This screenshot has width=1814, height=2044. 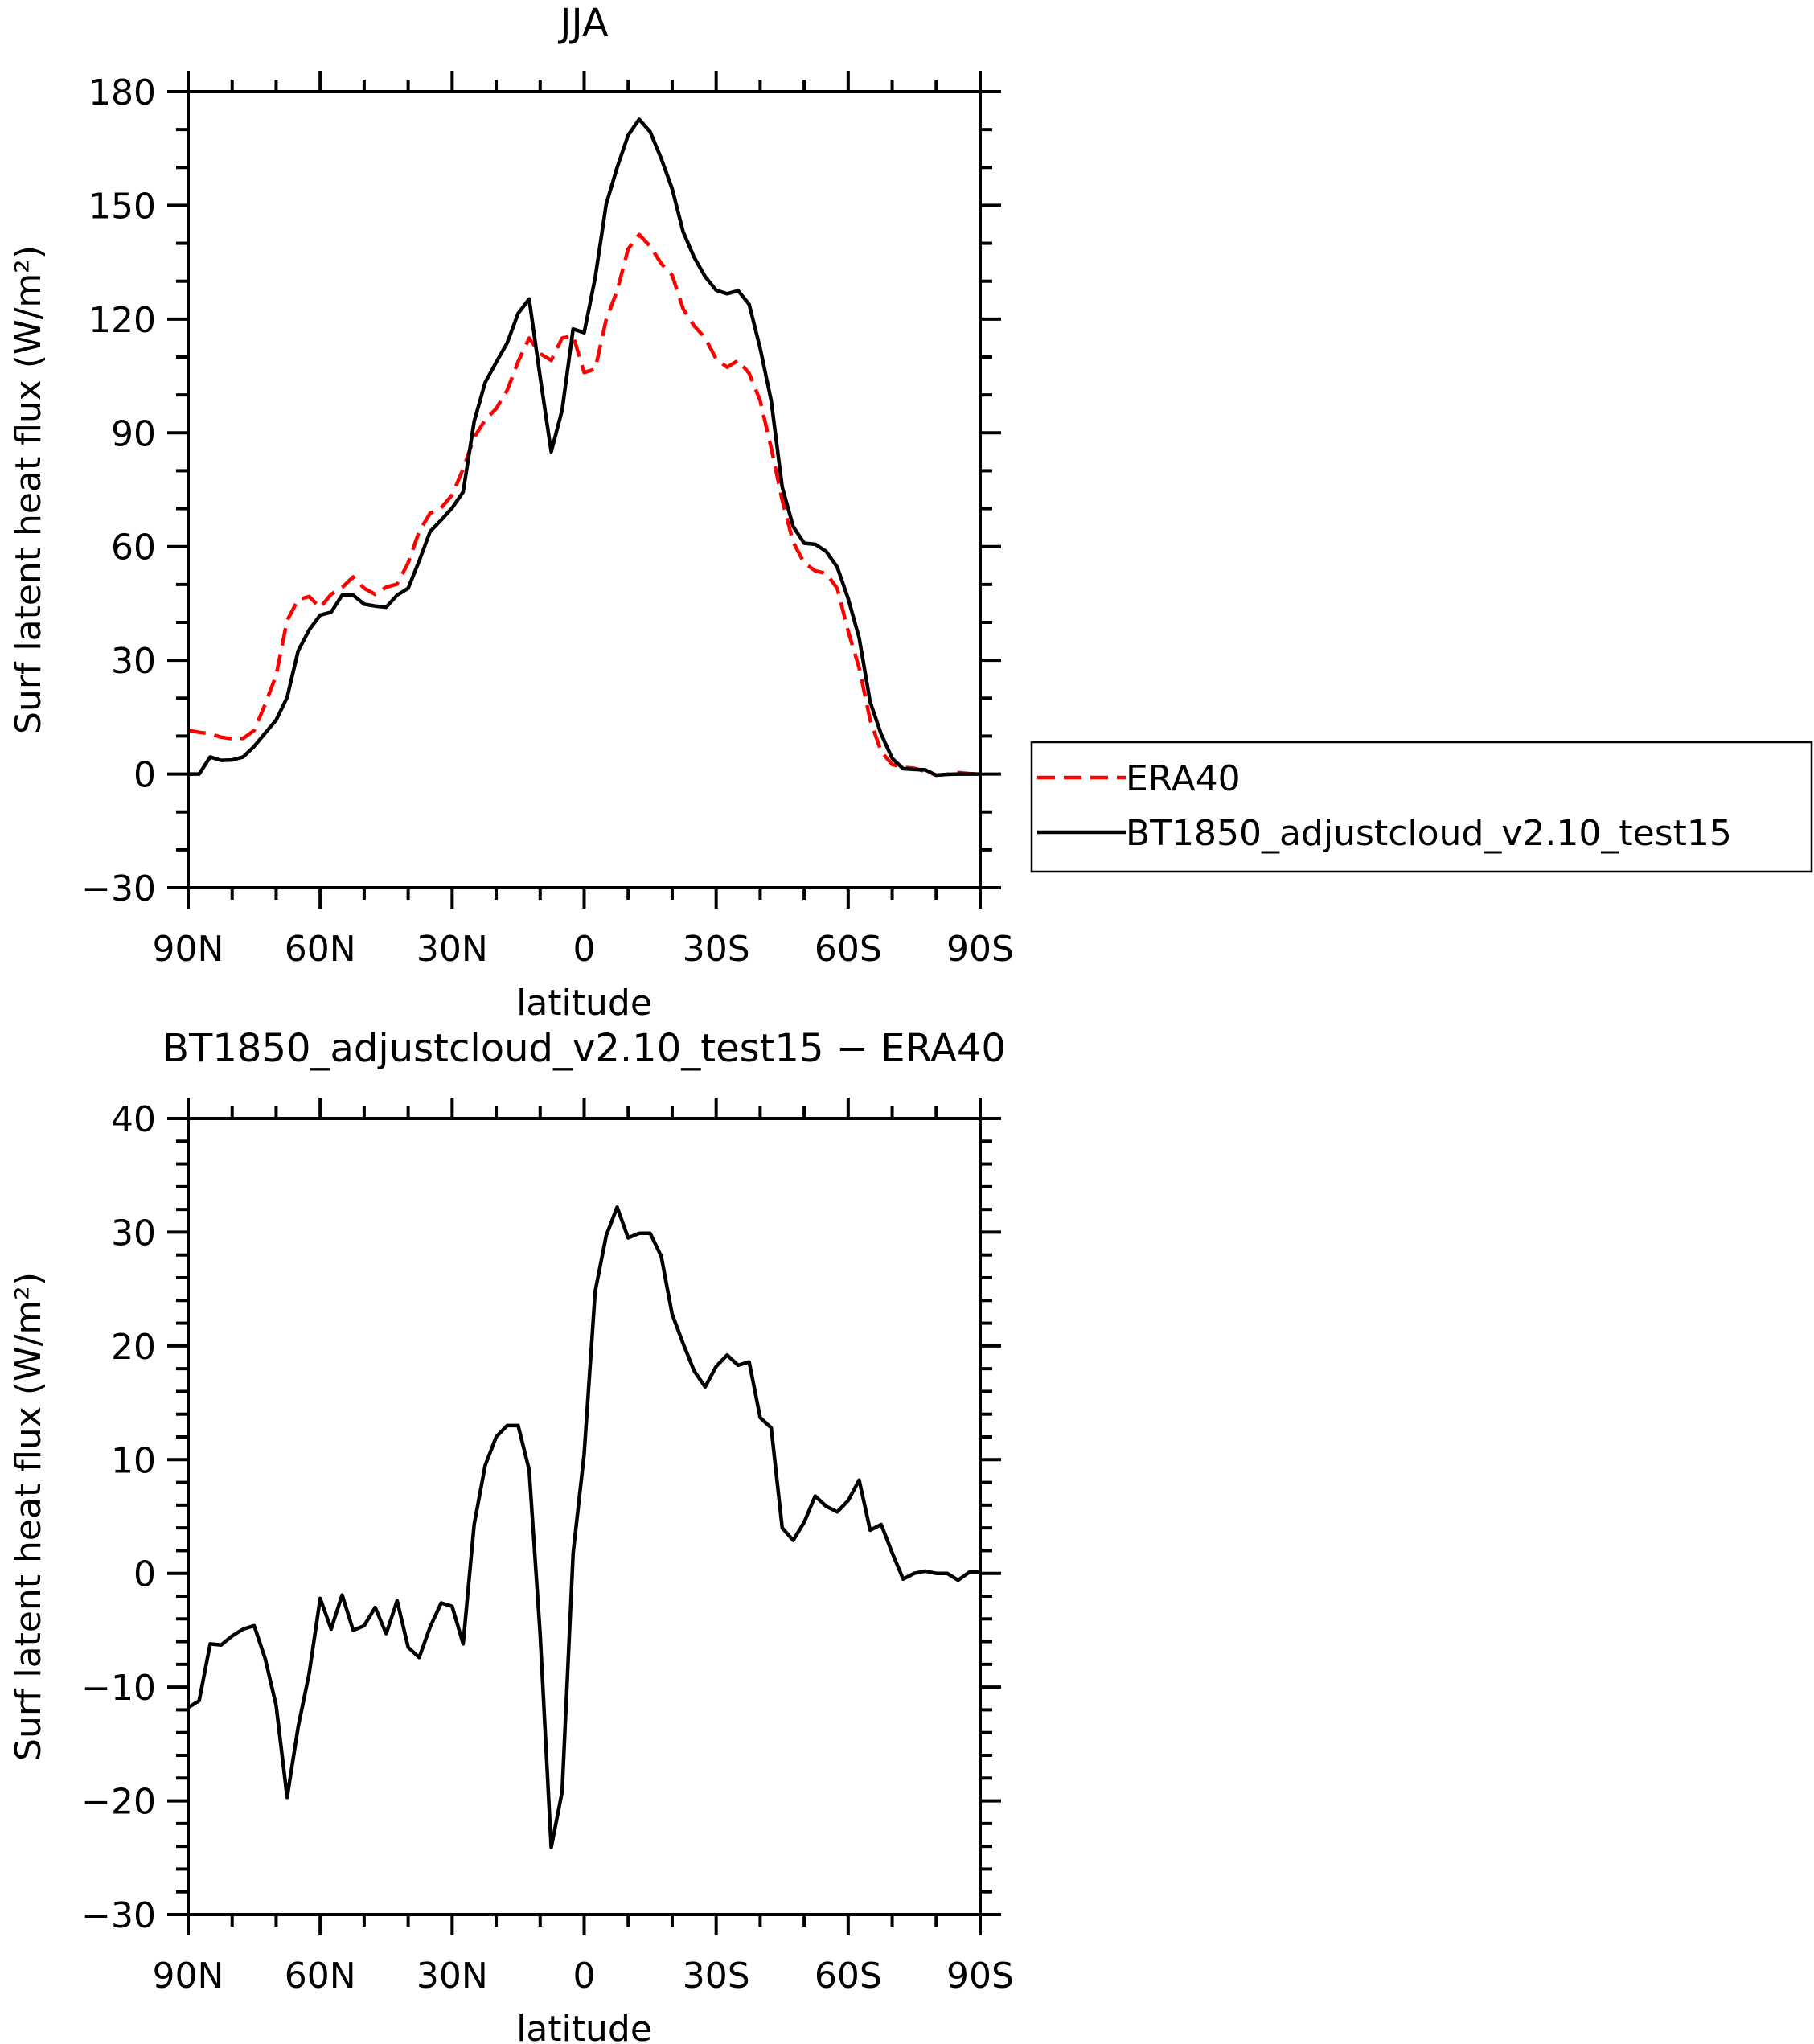 I want to click on y-tick-label: 20, so click(x=133, y=1347).